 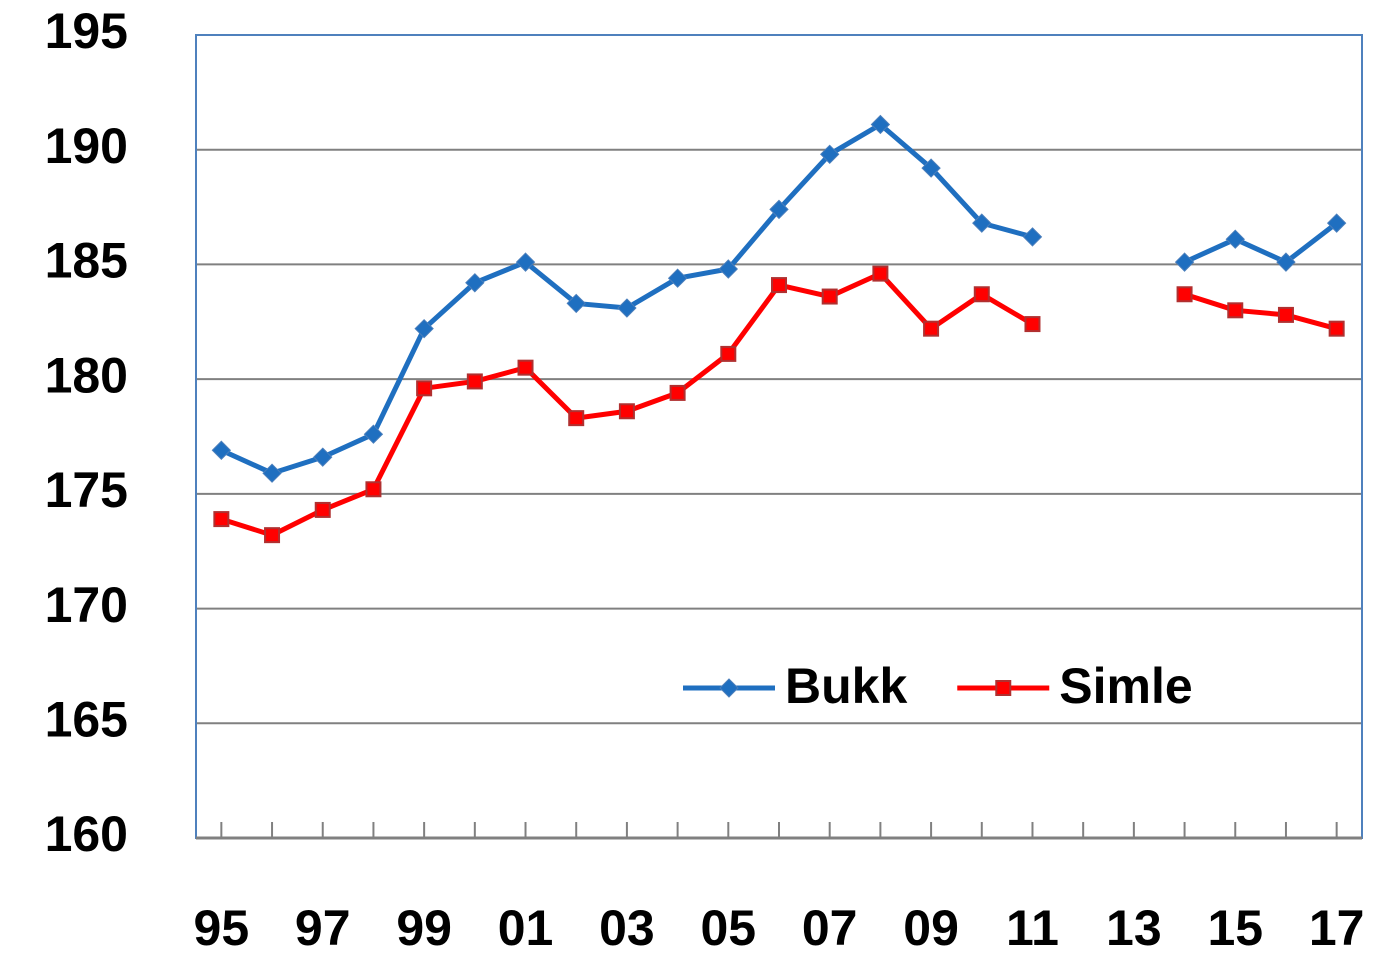 I want to click on legend-label: Simle, so click(x=1125, y=686).